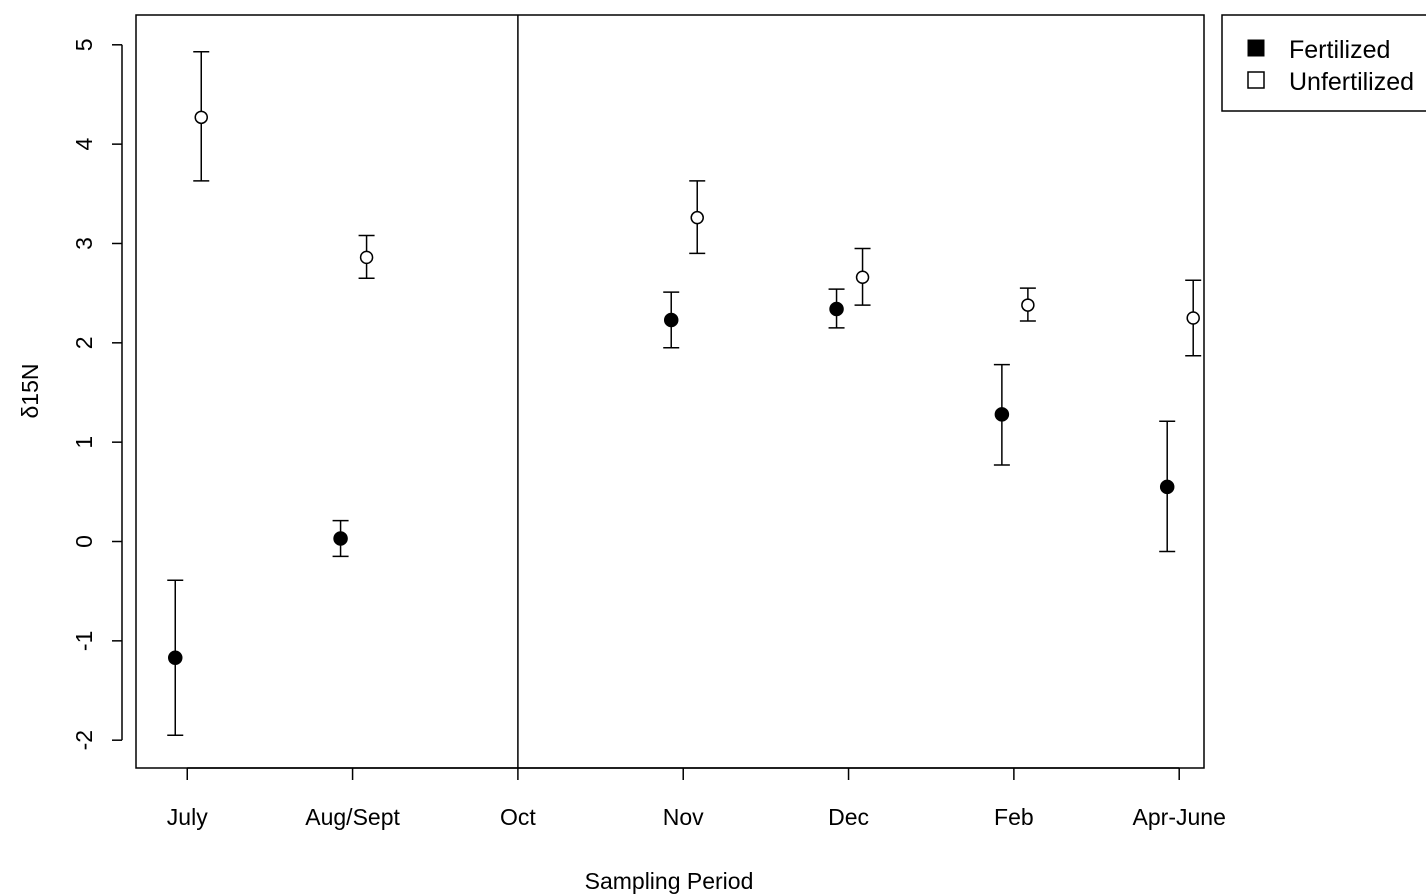 The height and width of the screenshot is (894, 1426). Describe the element at coordinates (84, 740) in the screenshot. I see `y-tick-label-2: -2` at that location.